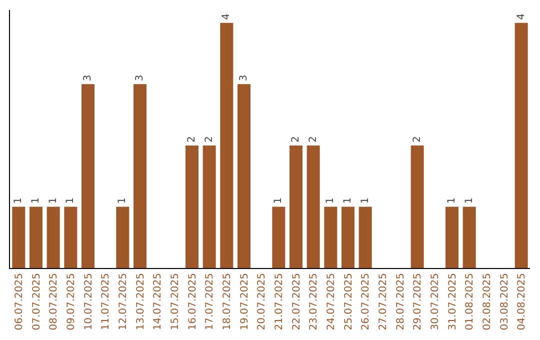 The image size is (540, 340). What do you see at coordinates (71, 301) in the screenshot?
I see `x-tick-label: 09.07.2025` at bounding box center [71, 301].